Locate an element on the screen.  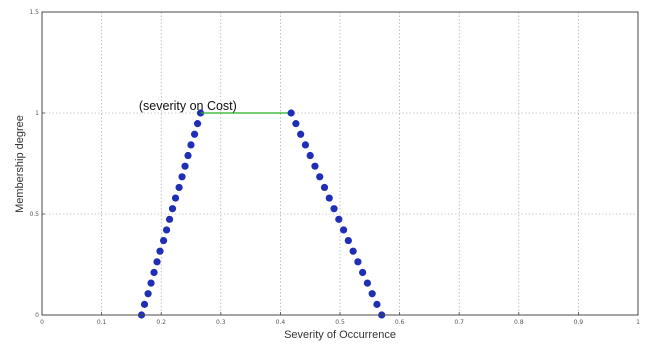
x-tick-label: 0.4 is located at coordinates (281, 322).